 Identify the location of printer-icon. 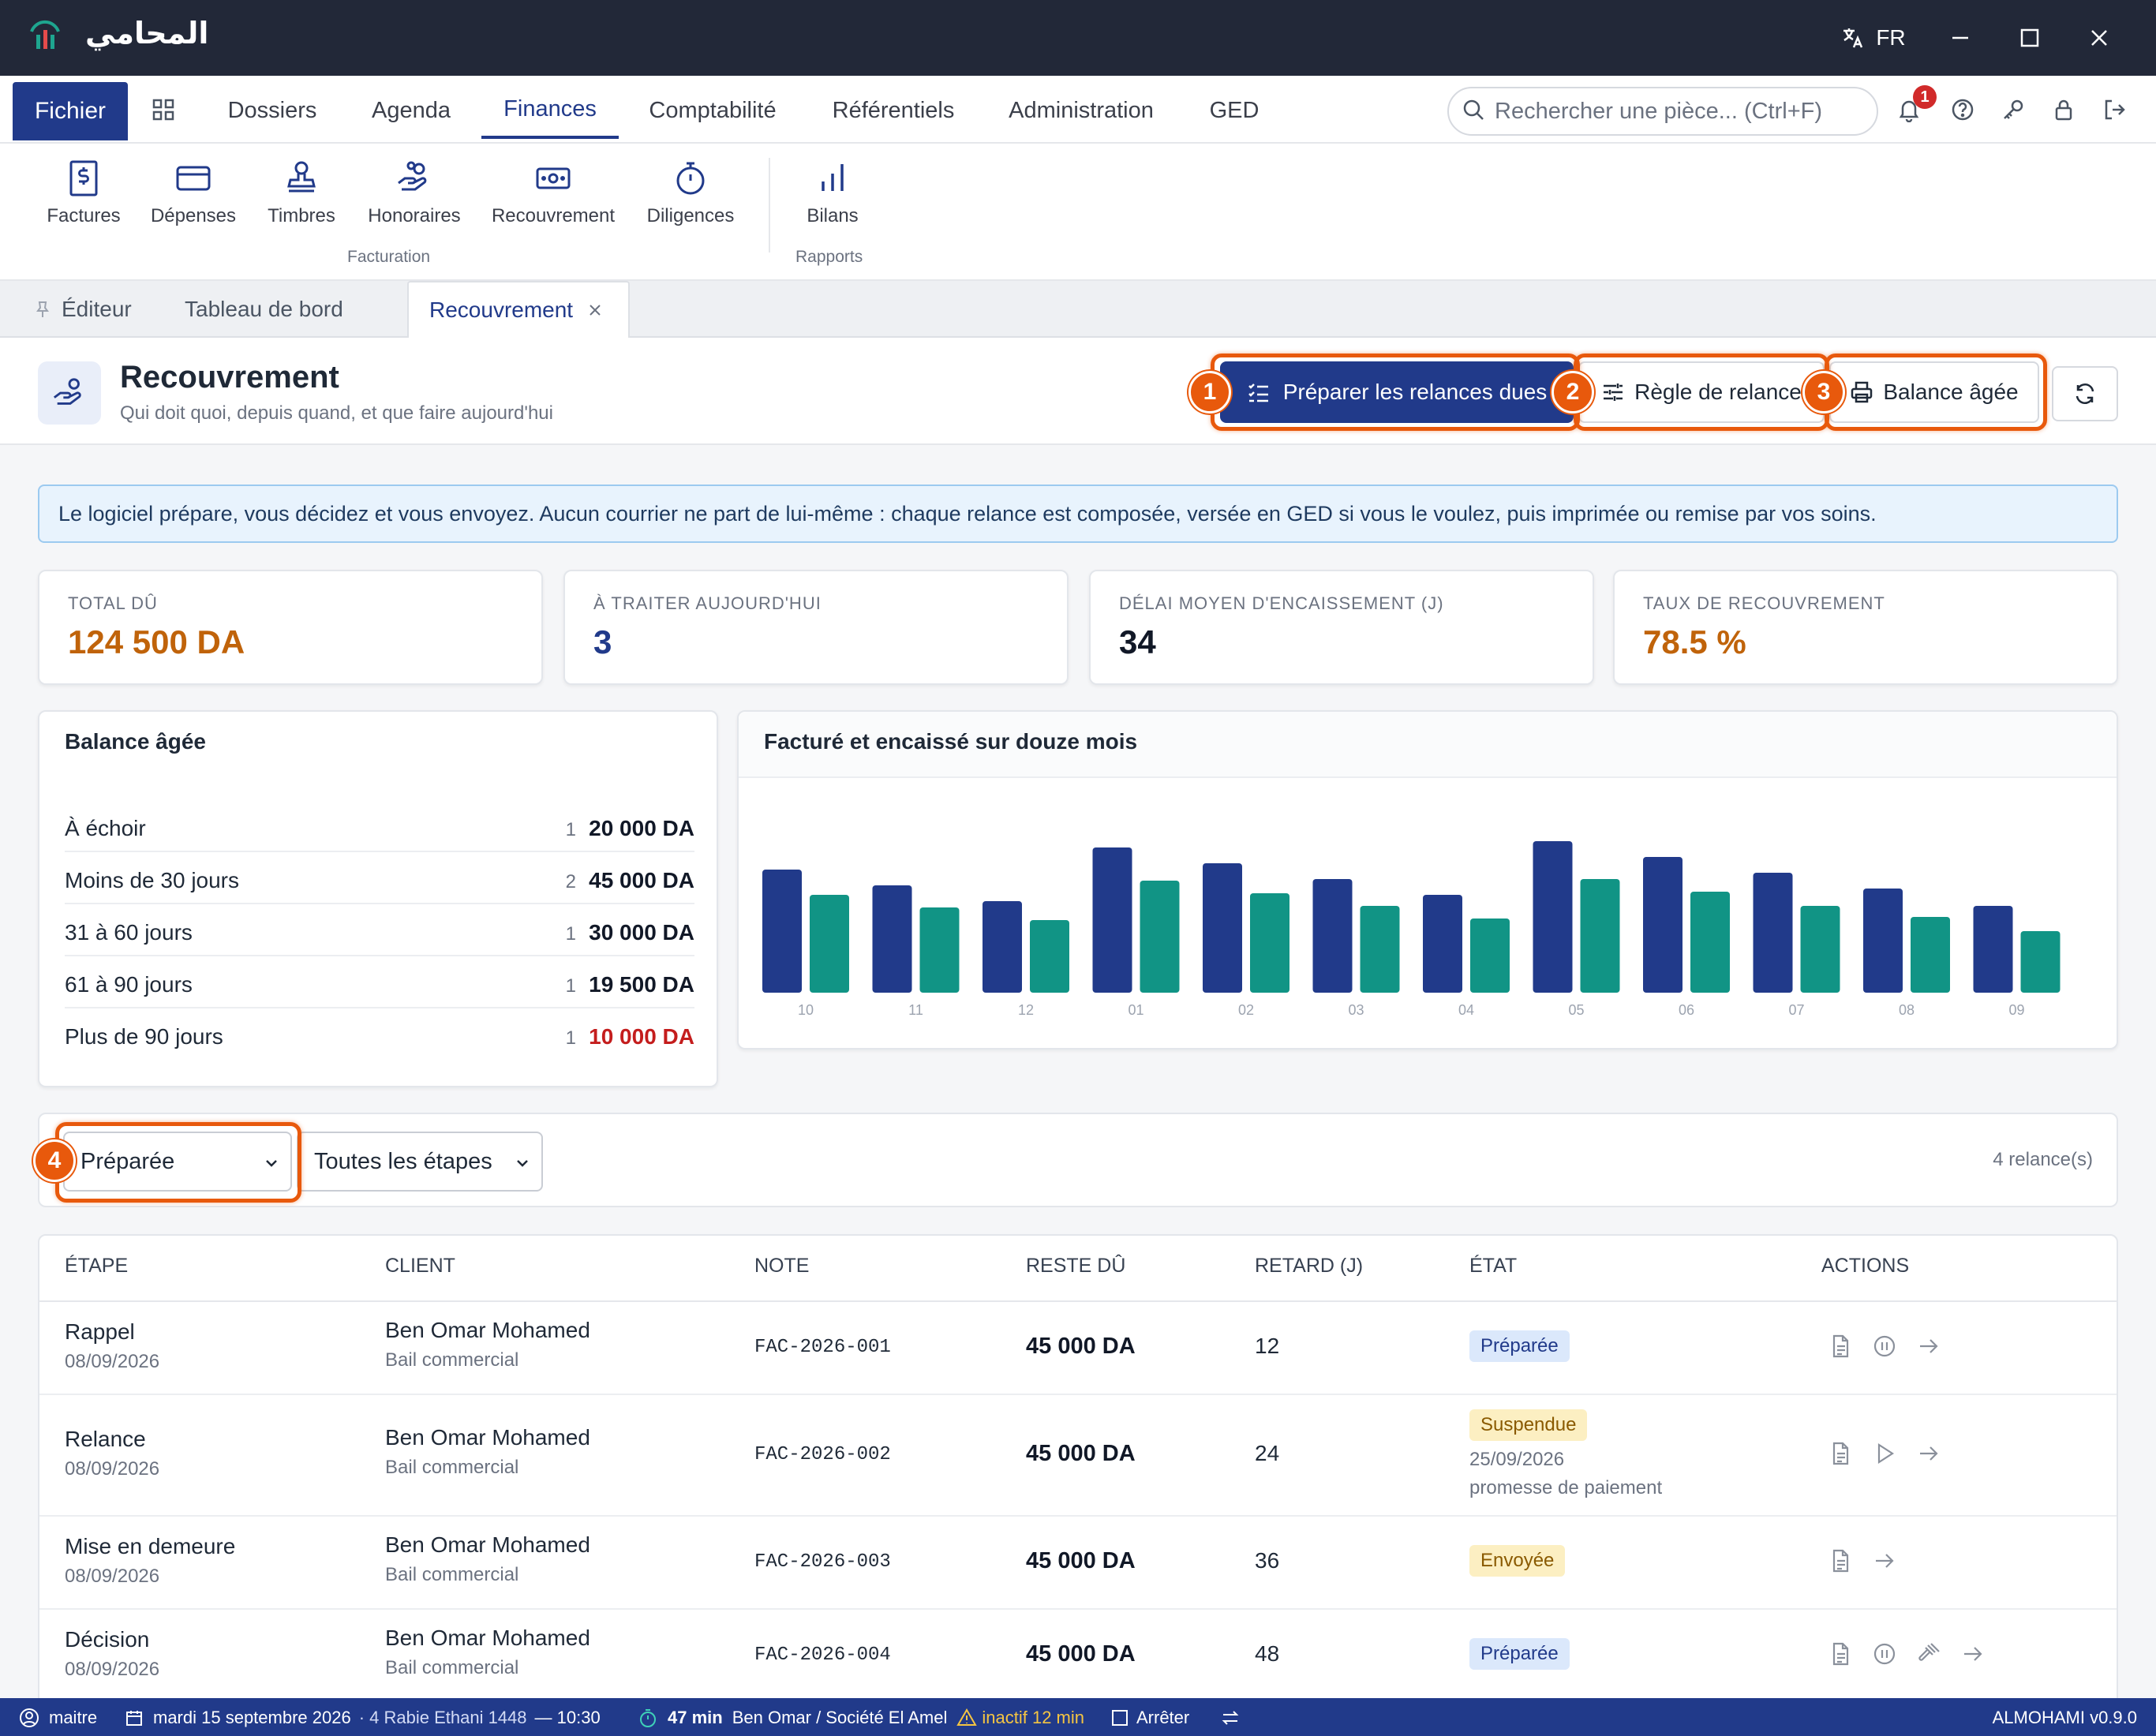
(1862, 392).